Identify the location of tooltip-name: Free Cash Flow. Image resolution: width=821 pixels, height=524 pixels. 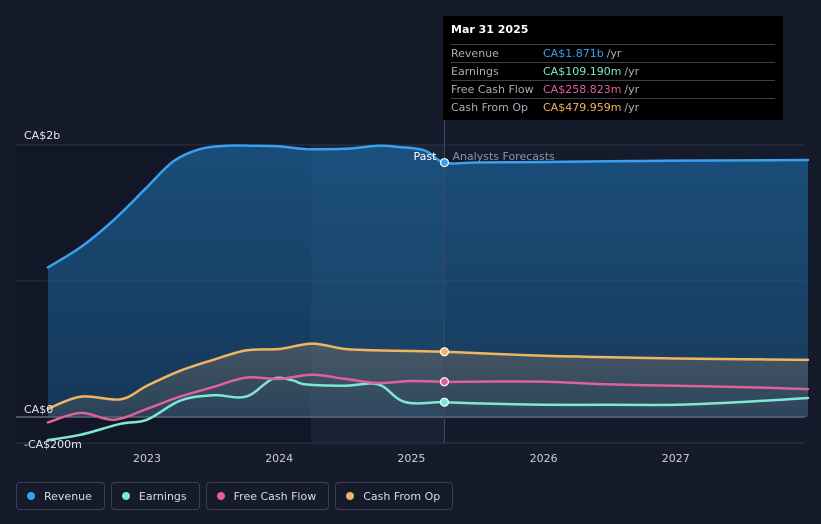
(492, 89).